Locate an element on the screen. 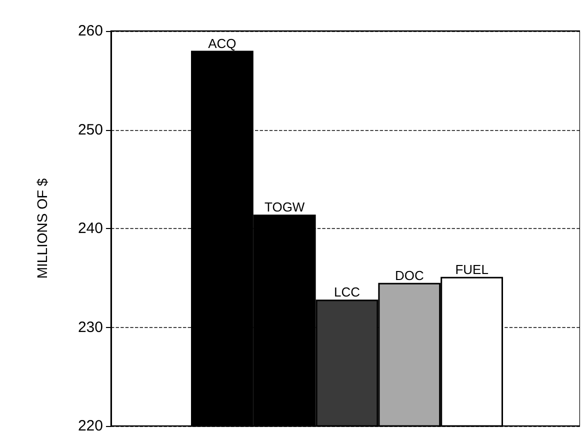  x-tick-label: TOGW is located at coordinates (285, 207).